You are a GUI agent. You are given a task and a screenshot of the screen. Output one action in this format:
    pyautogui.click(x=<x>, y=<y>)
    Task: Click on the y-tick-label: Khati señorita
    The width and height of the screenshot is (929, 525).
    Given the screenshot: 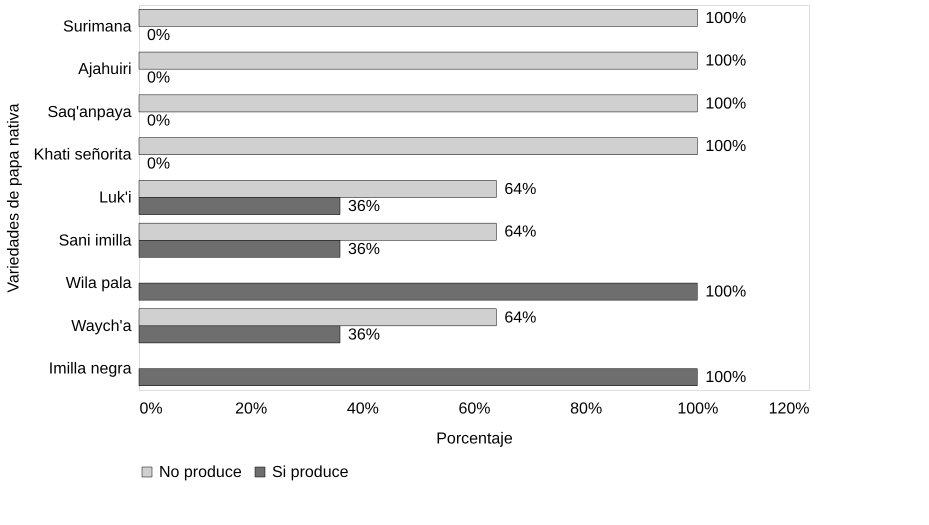 What is the action you would take?
    pyautogui.click(x=83, y=155)
    